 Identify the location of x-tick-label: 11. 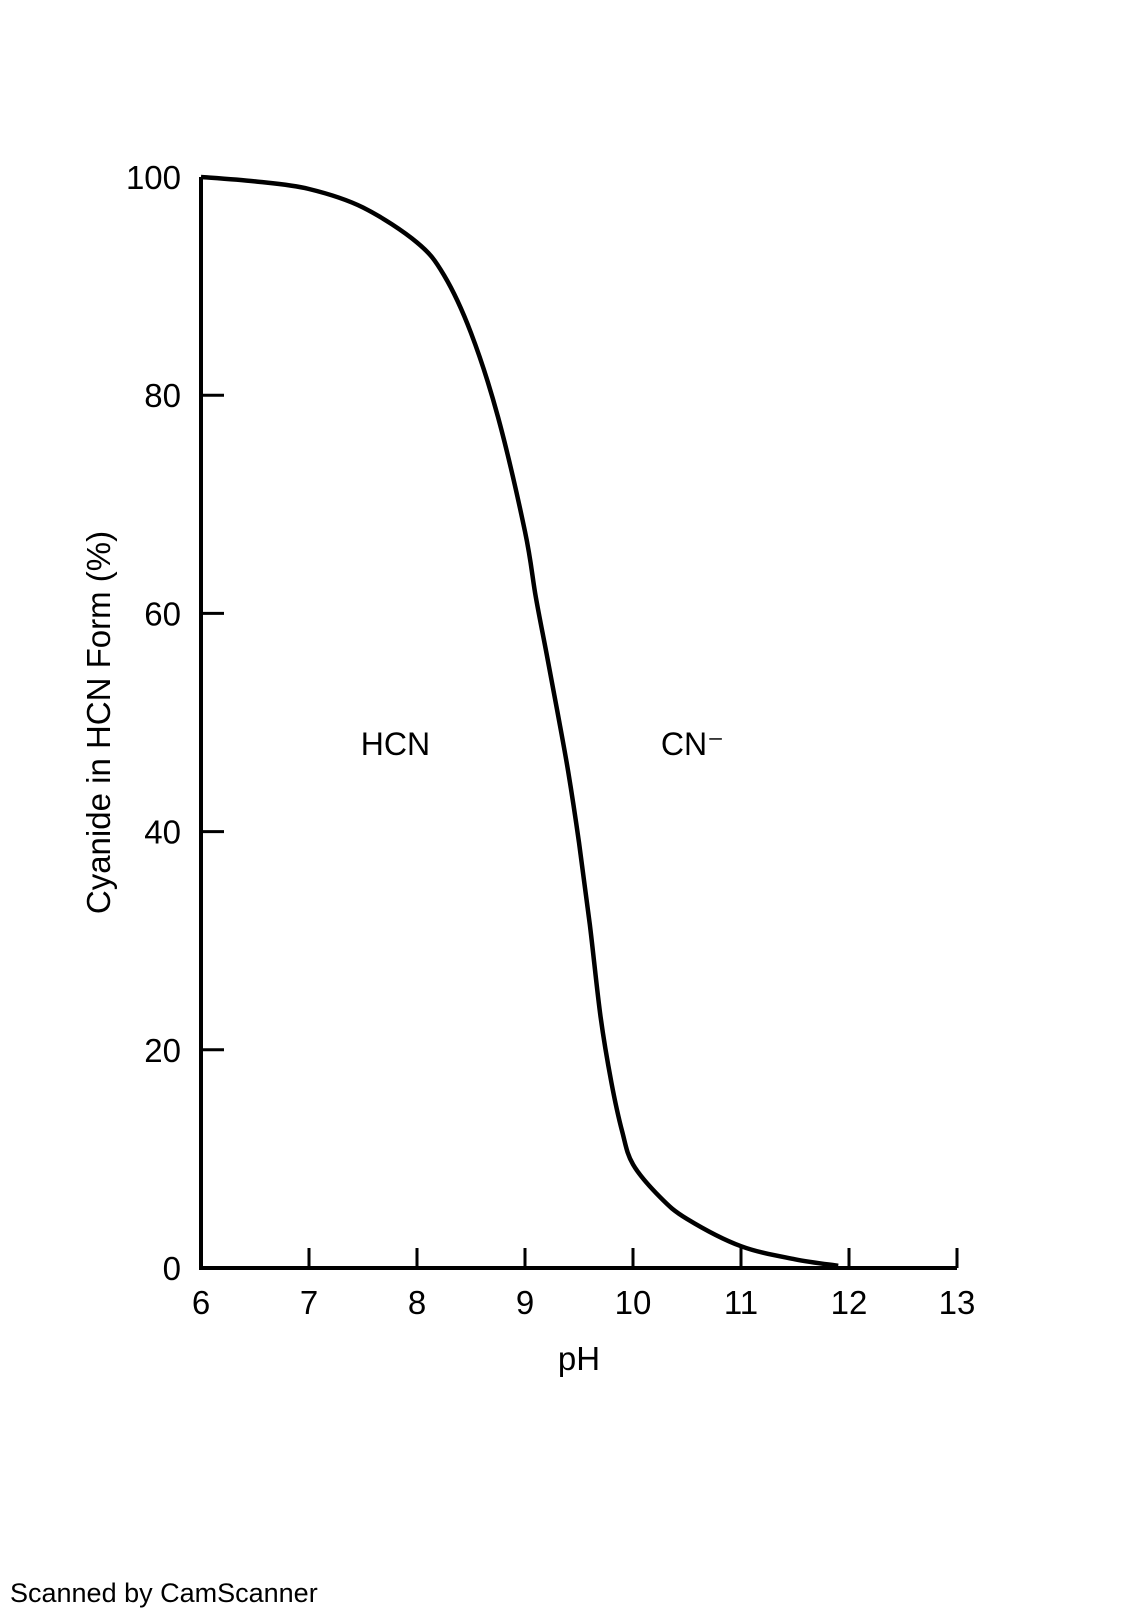
(741, 1302).